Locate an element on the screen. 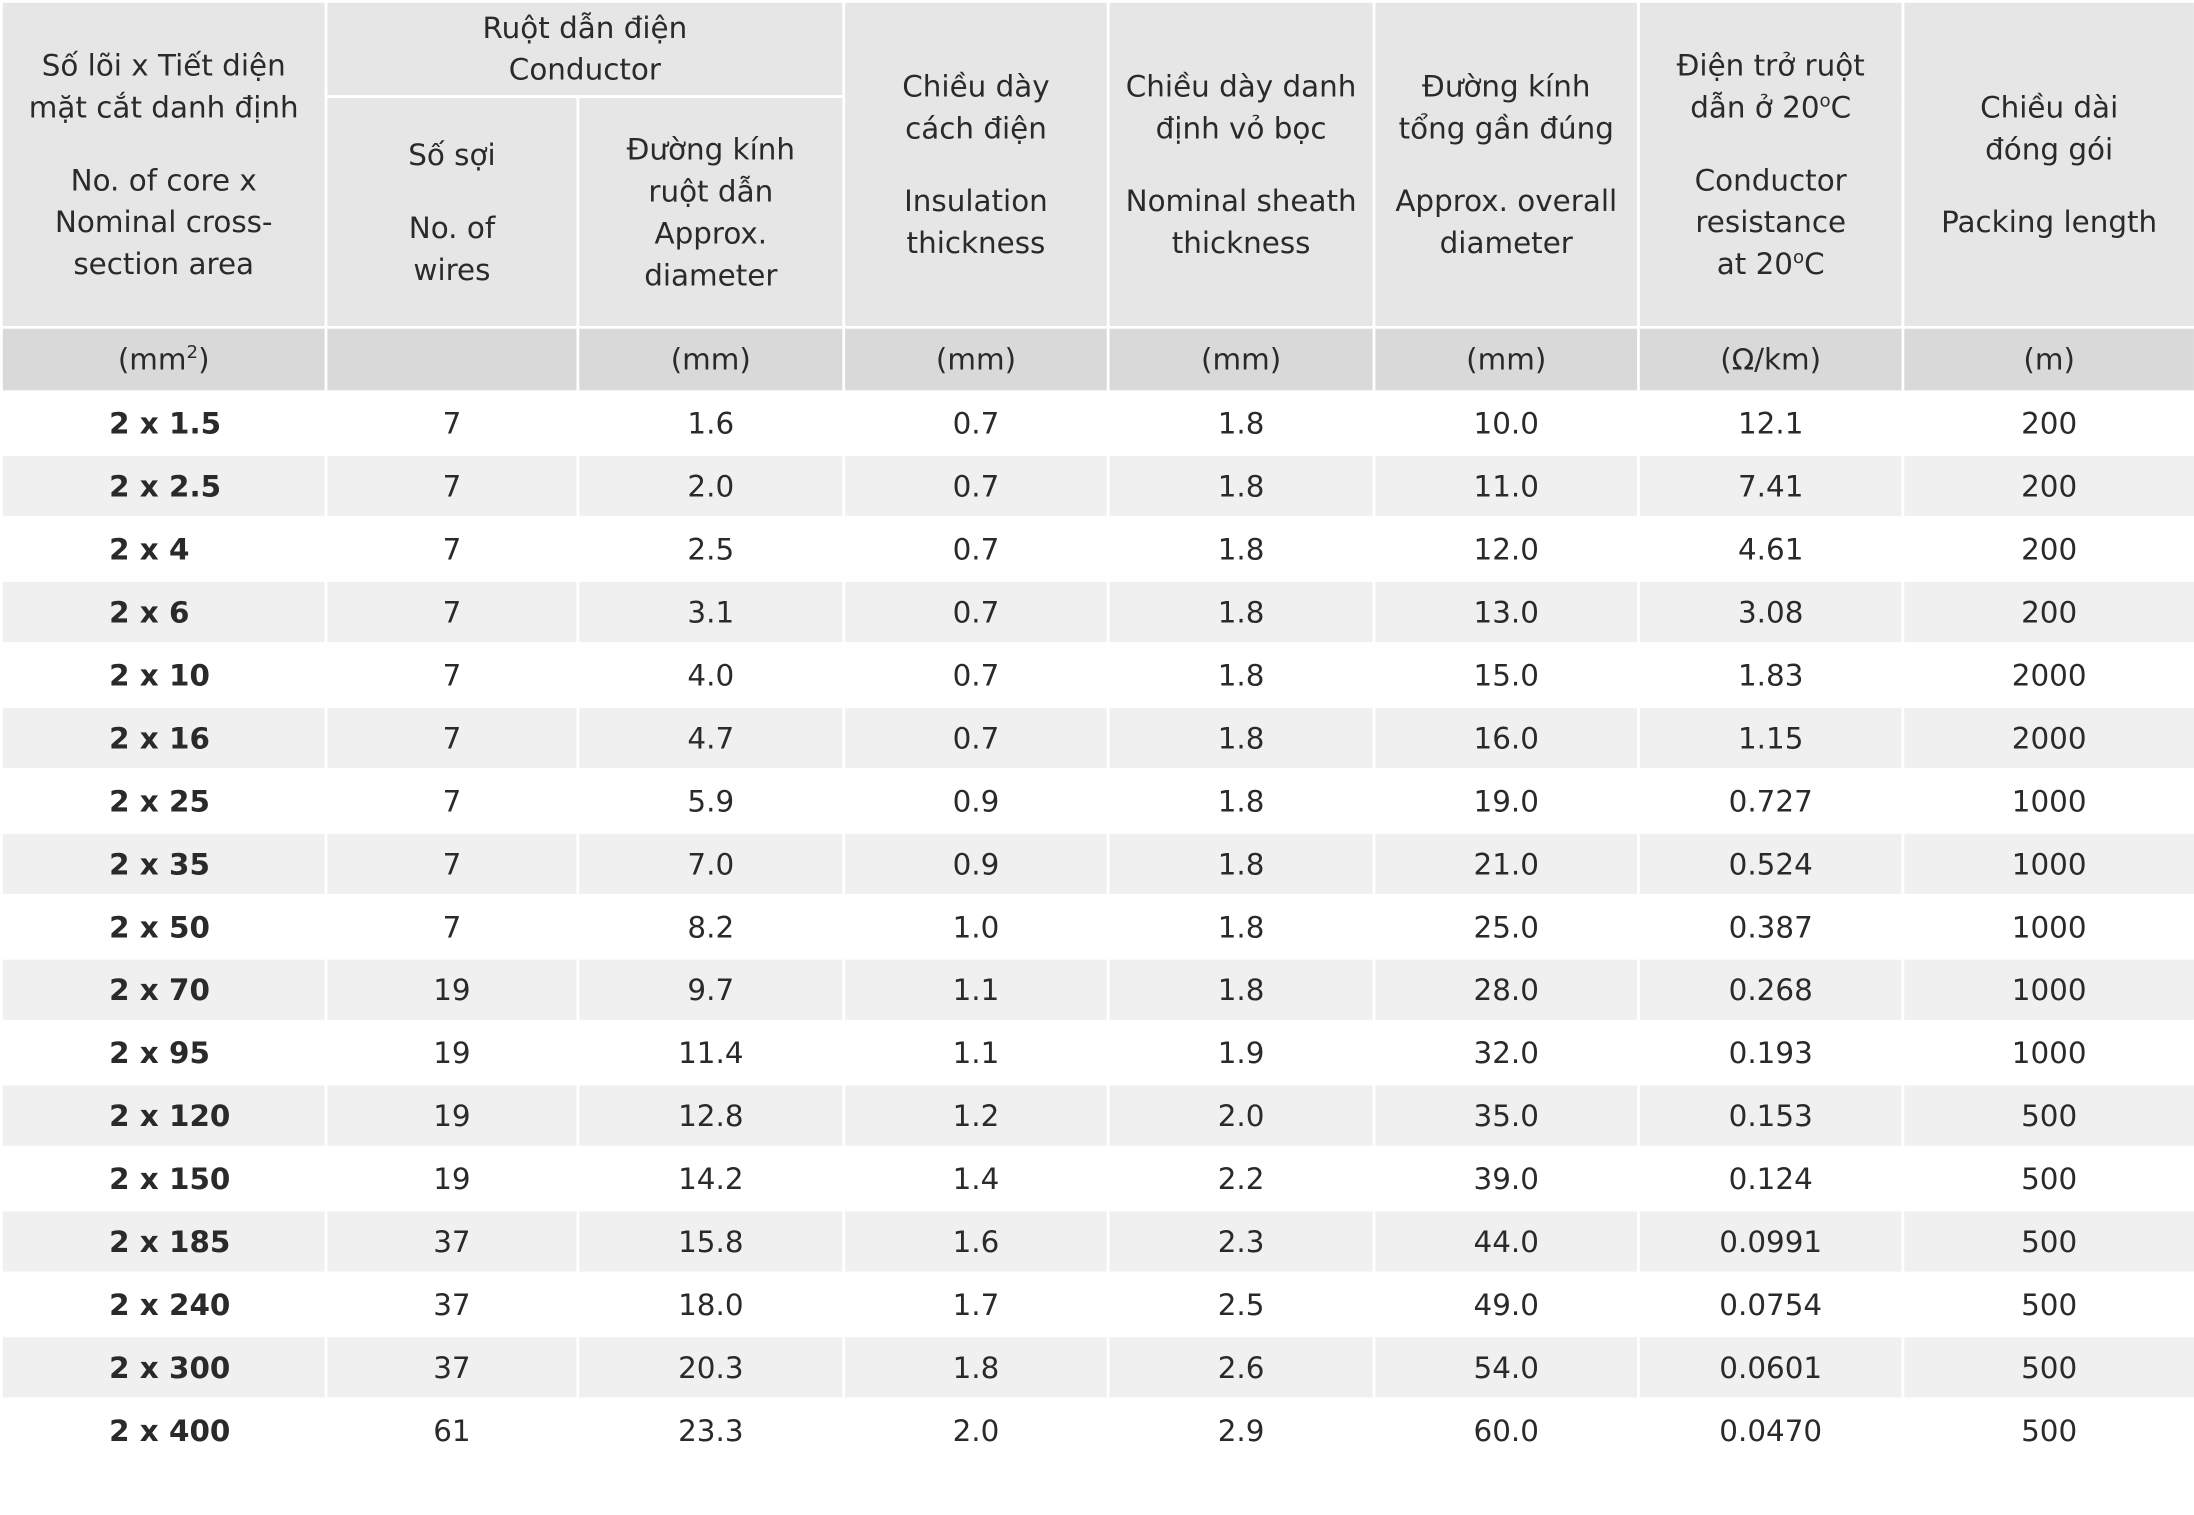 This screenshot has height=1515, width=2194. cell-resistance: 0.387 is located at coordinates (1771, 926).